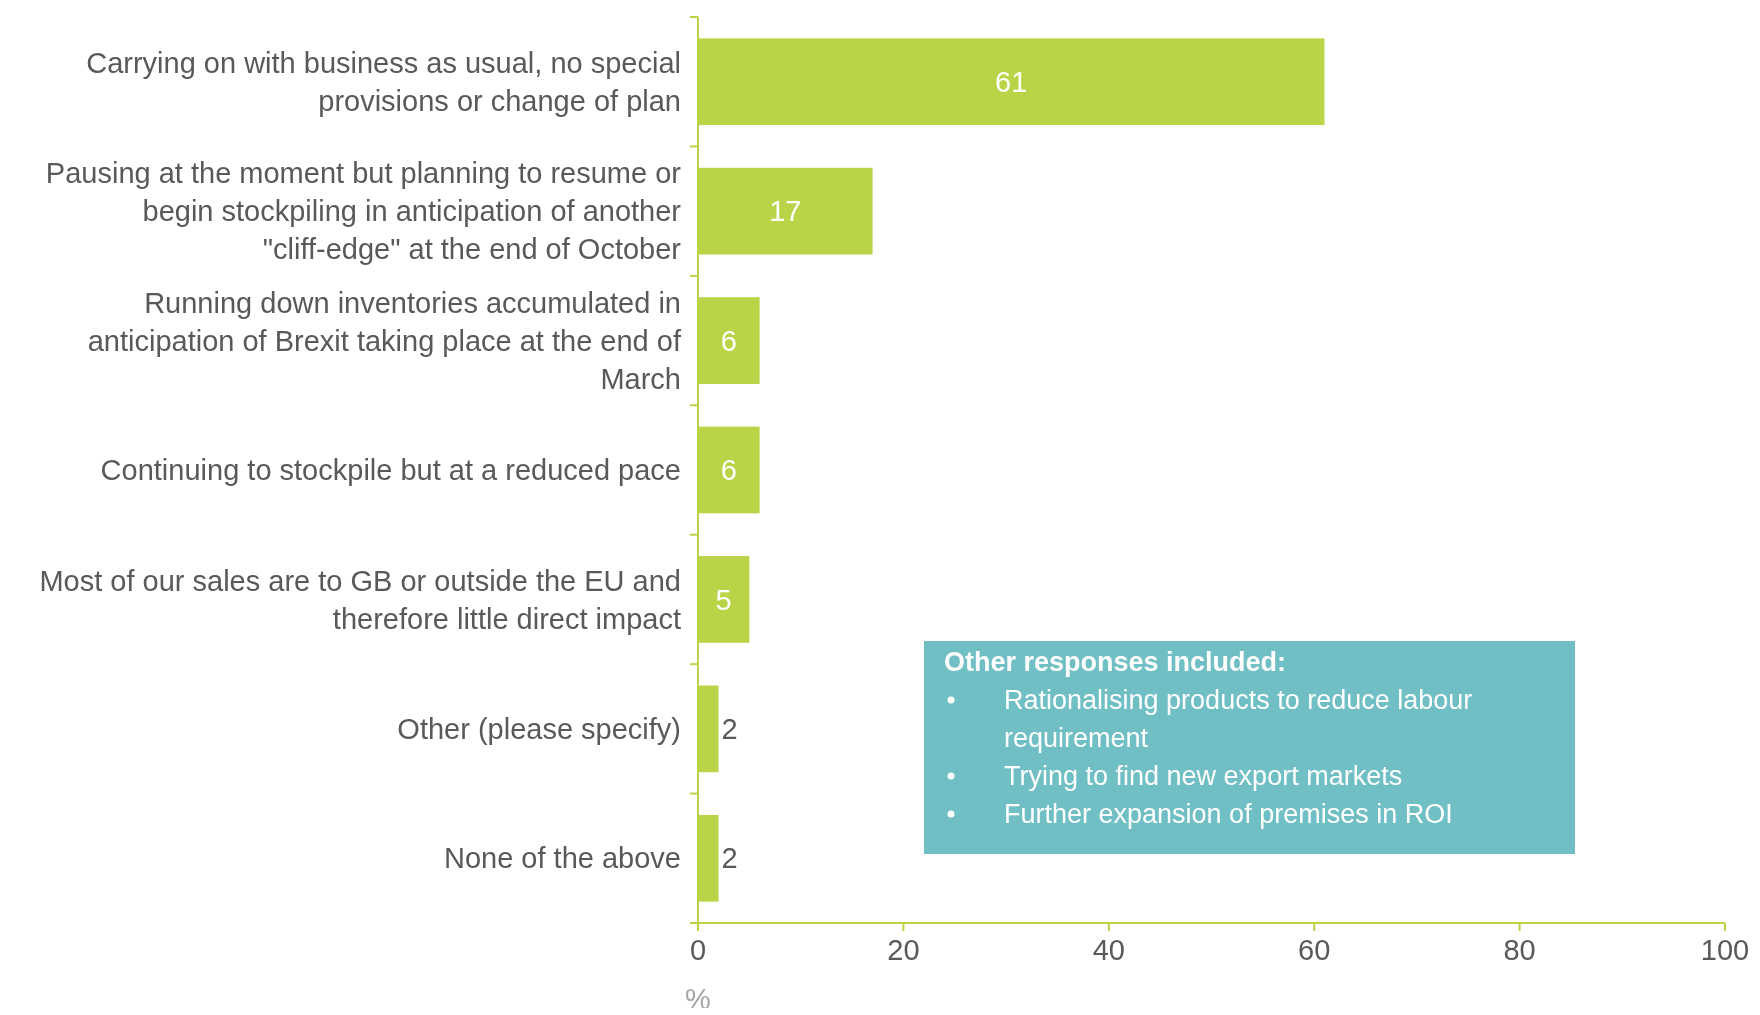 Image resolution: width=1760 pixels, height=1015 pixels. I want to click on x-tick-label: 0, so click(698, 950).